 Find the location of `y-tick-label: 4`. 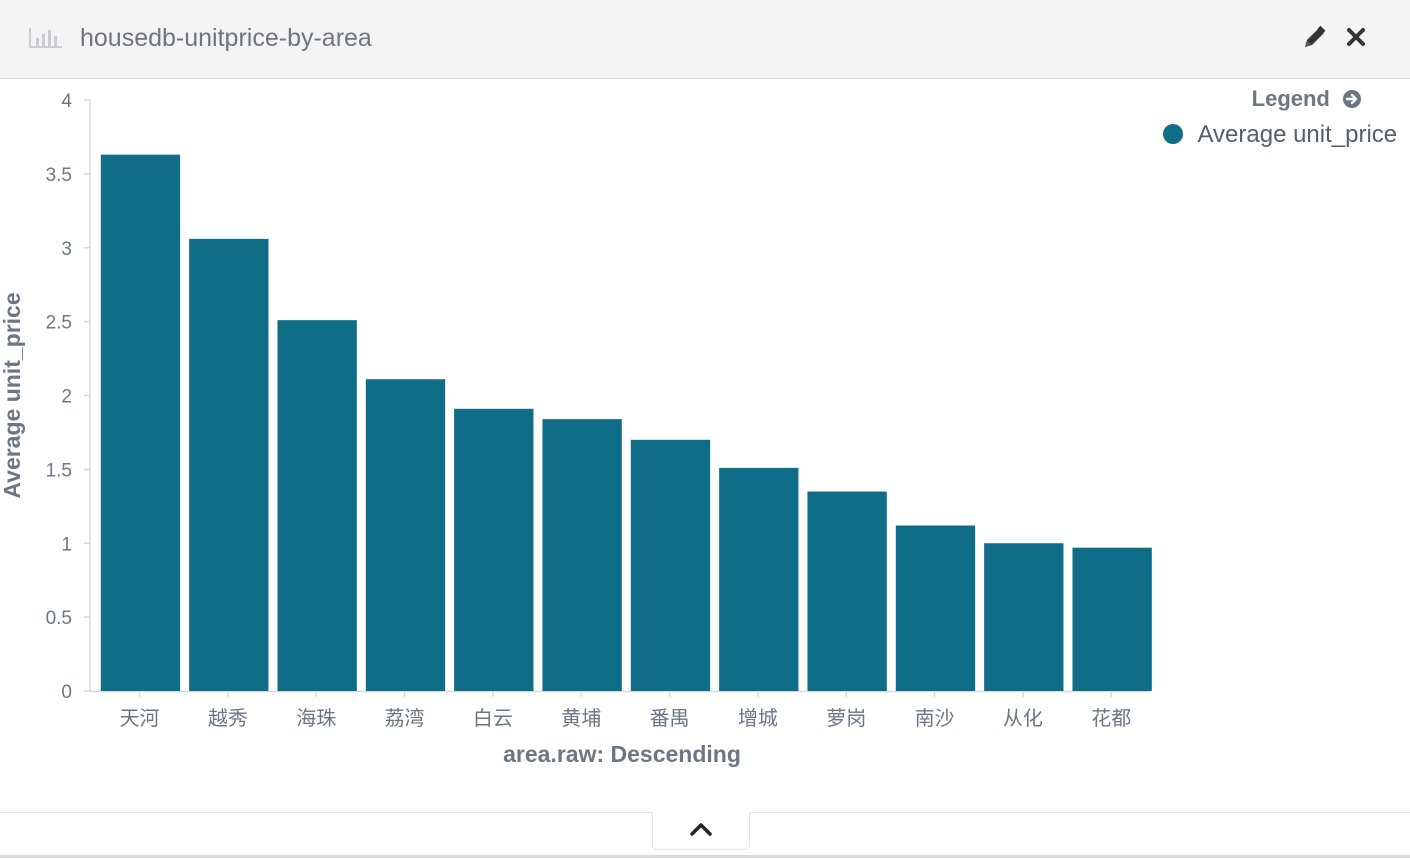

y-tick-label: 4 is located at coordinates (66, 101).